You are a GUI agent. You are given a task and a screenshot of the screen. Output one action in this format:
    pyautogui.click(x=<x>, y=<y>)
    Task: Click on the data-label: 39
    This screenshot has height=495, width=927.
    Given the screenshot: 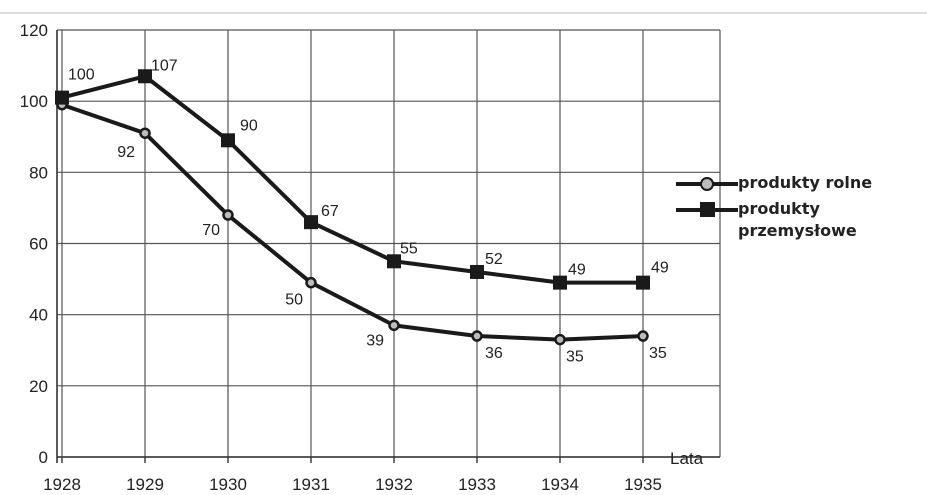 What is the action you would take?
    pyautogui.click(x=375, y=340)
    